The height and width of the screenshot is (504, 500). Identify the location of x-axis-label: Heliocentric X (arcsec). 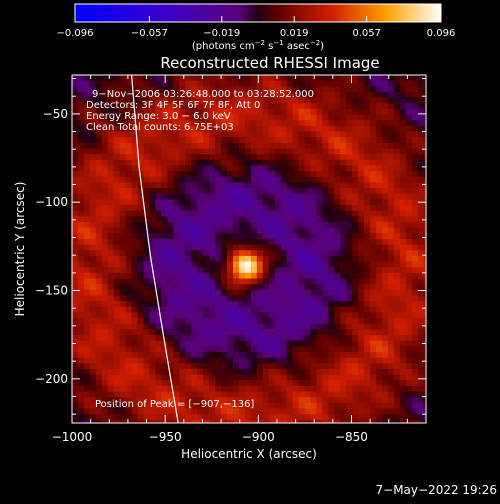
(249, 454).